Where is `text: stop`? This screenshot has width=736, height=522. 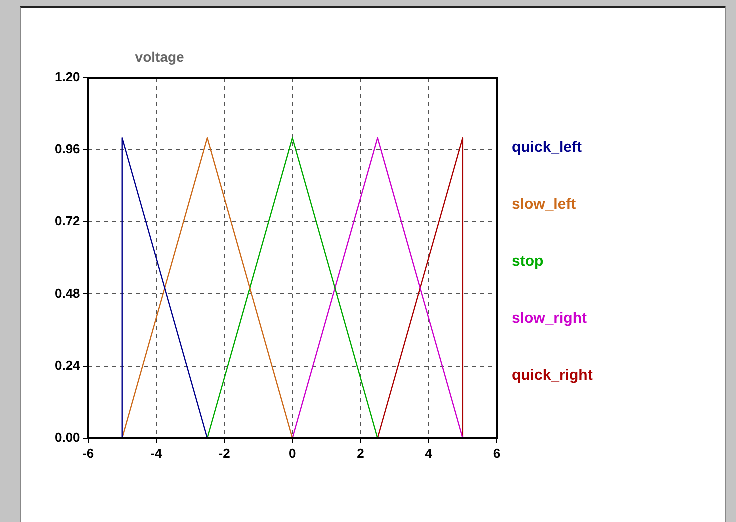
text: stop is located at coordinates (528, 261).